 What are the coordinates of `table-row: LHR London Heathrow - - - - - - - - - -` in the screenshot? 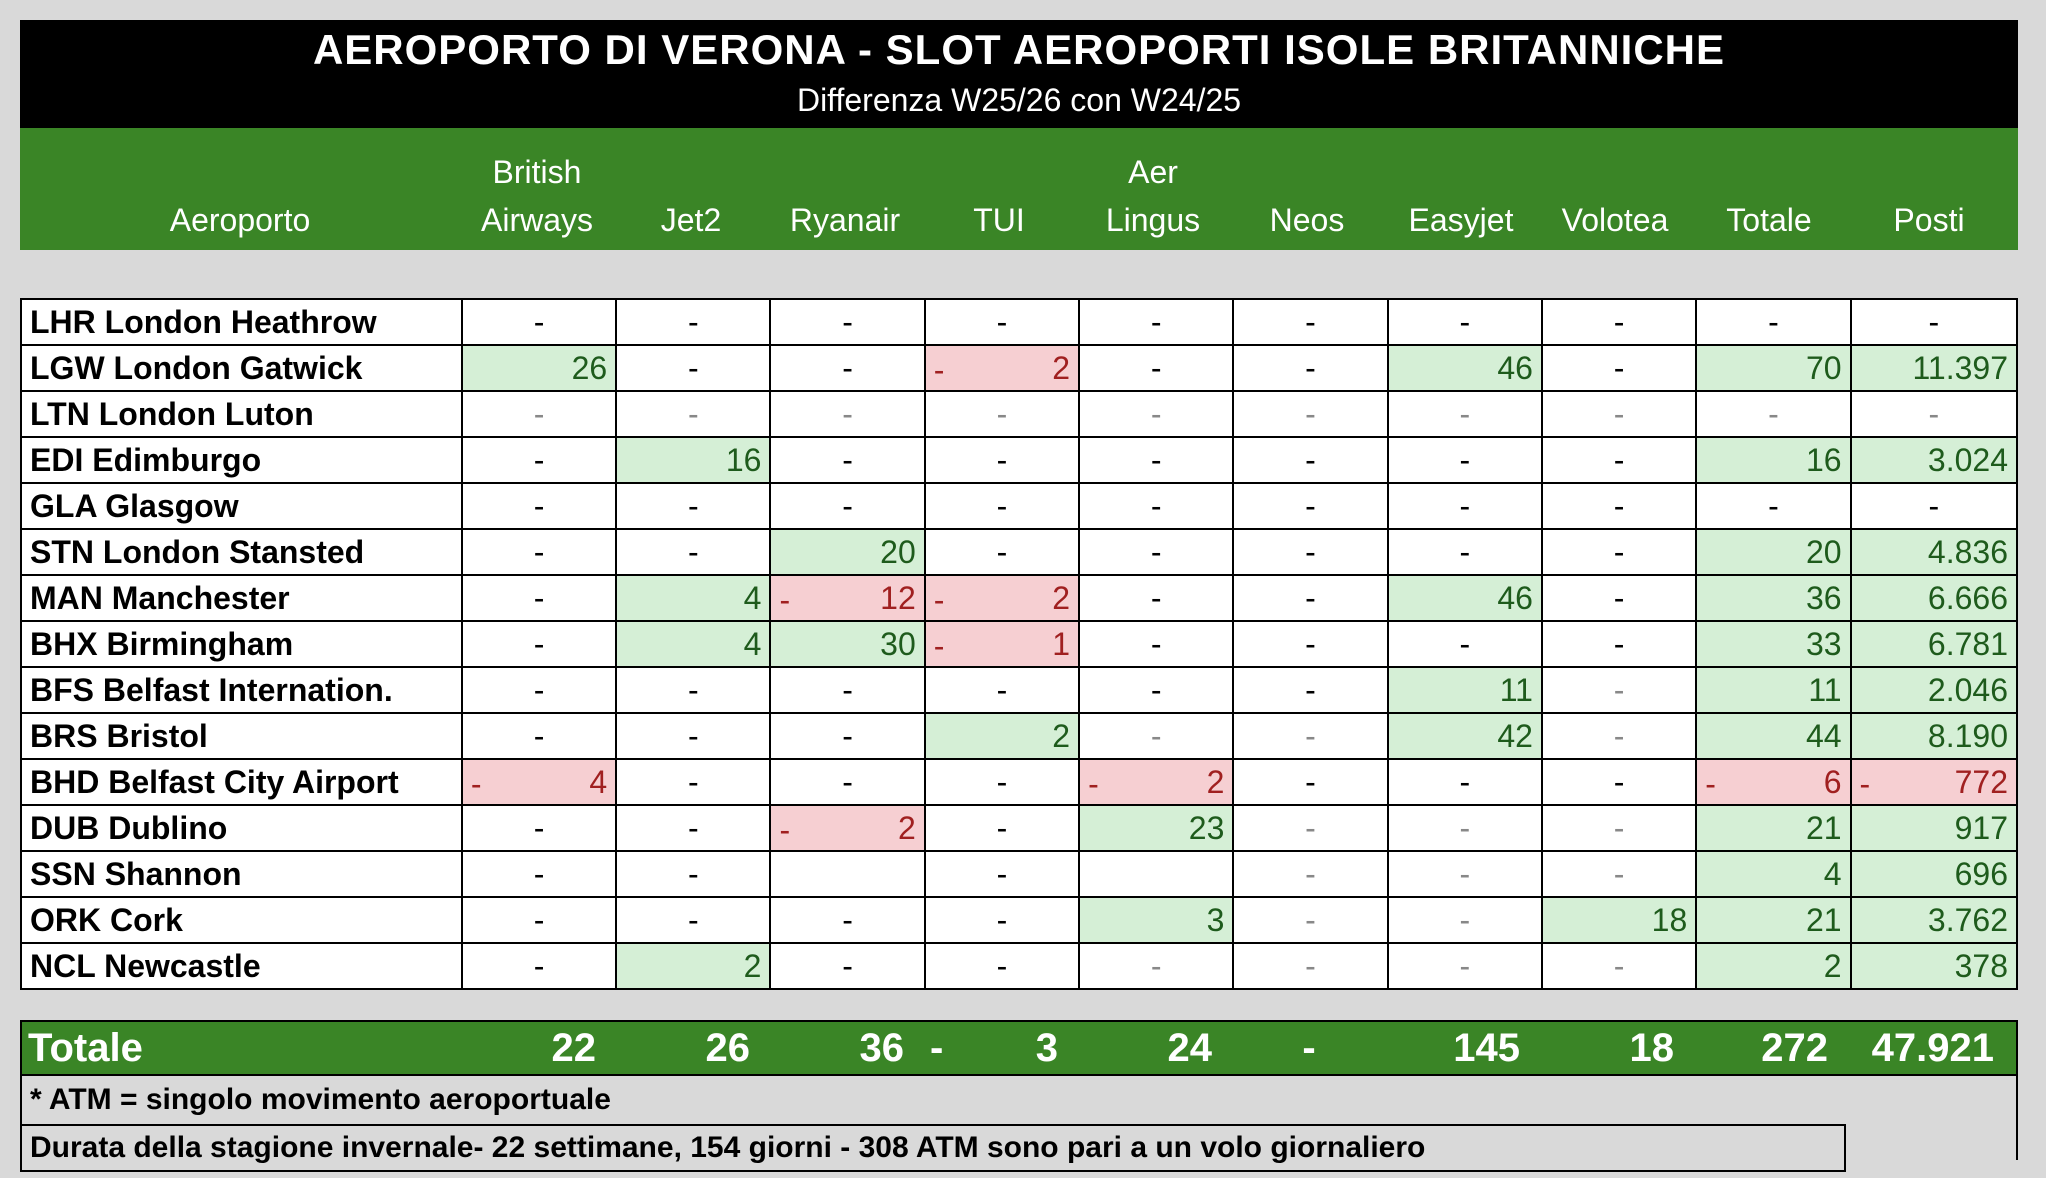 It's located at (1019, 322).